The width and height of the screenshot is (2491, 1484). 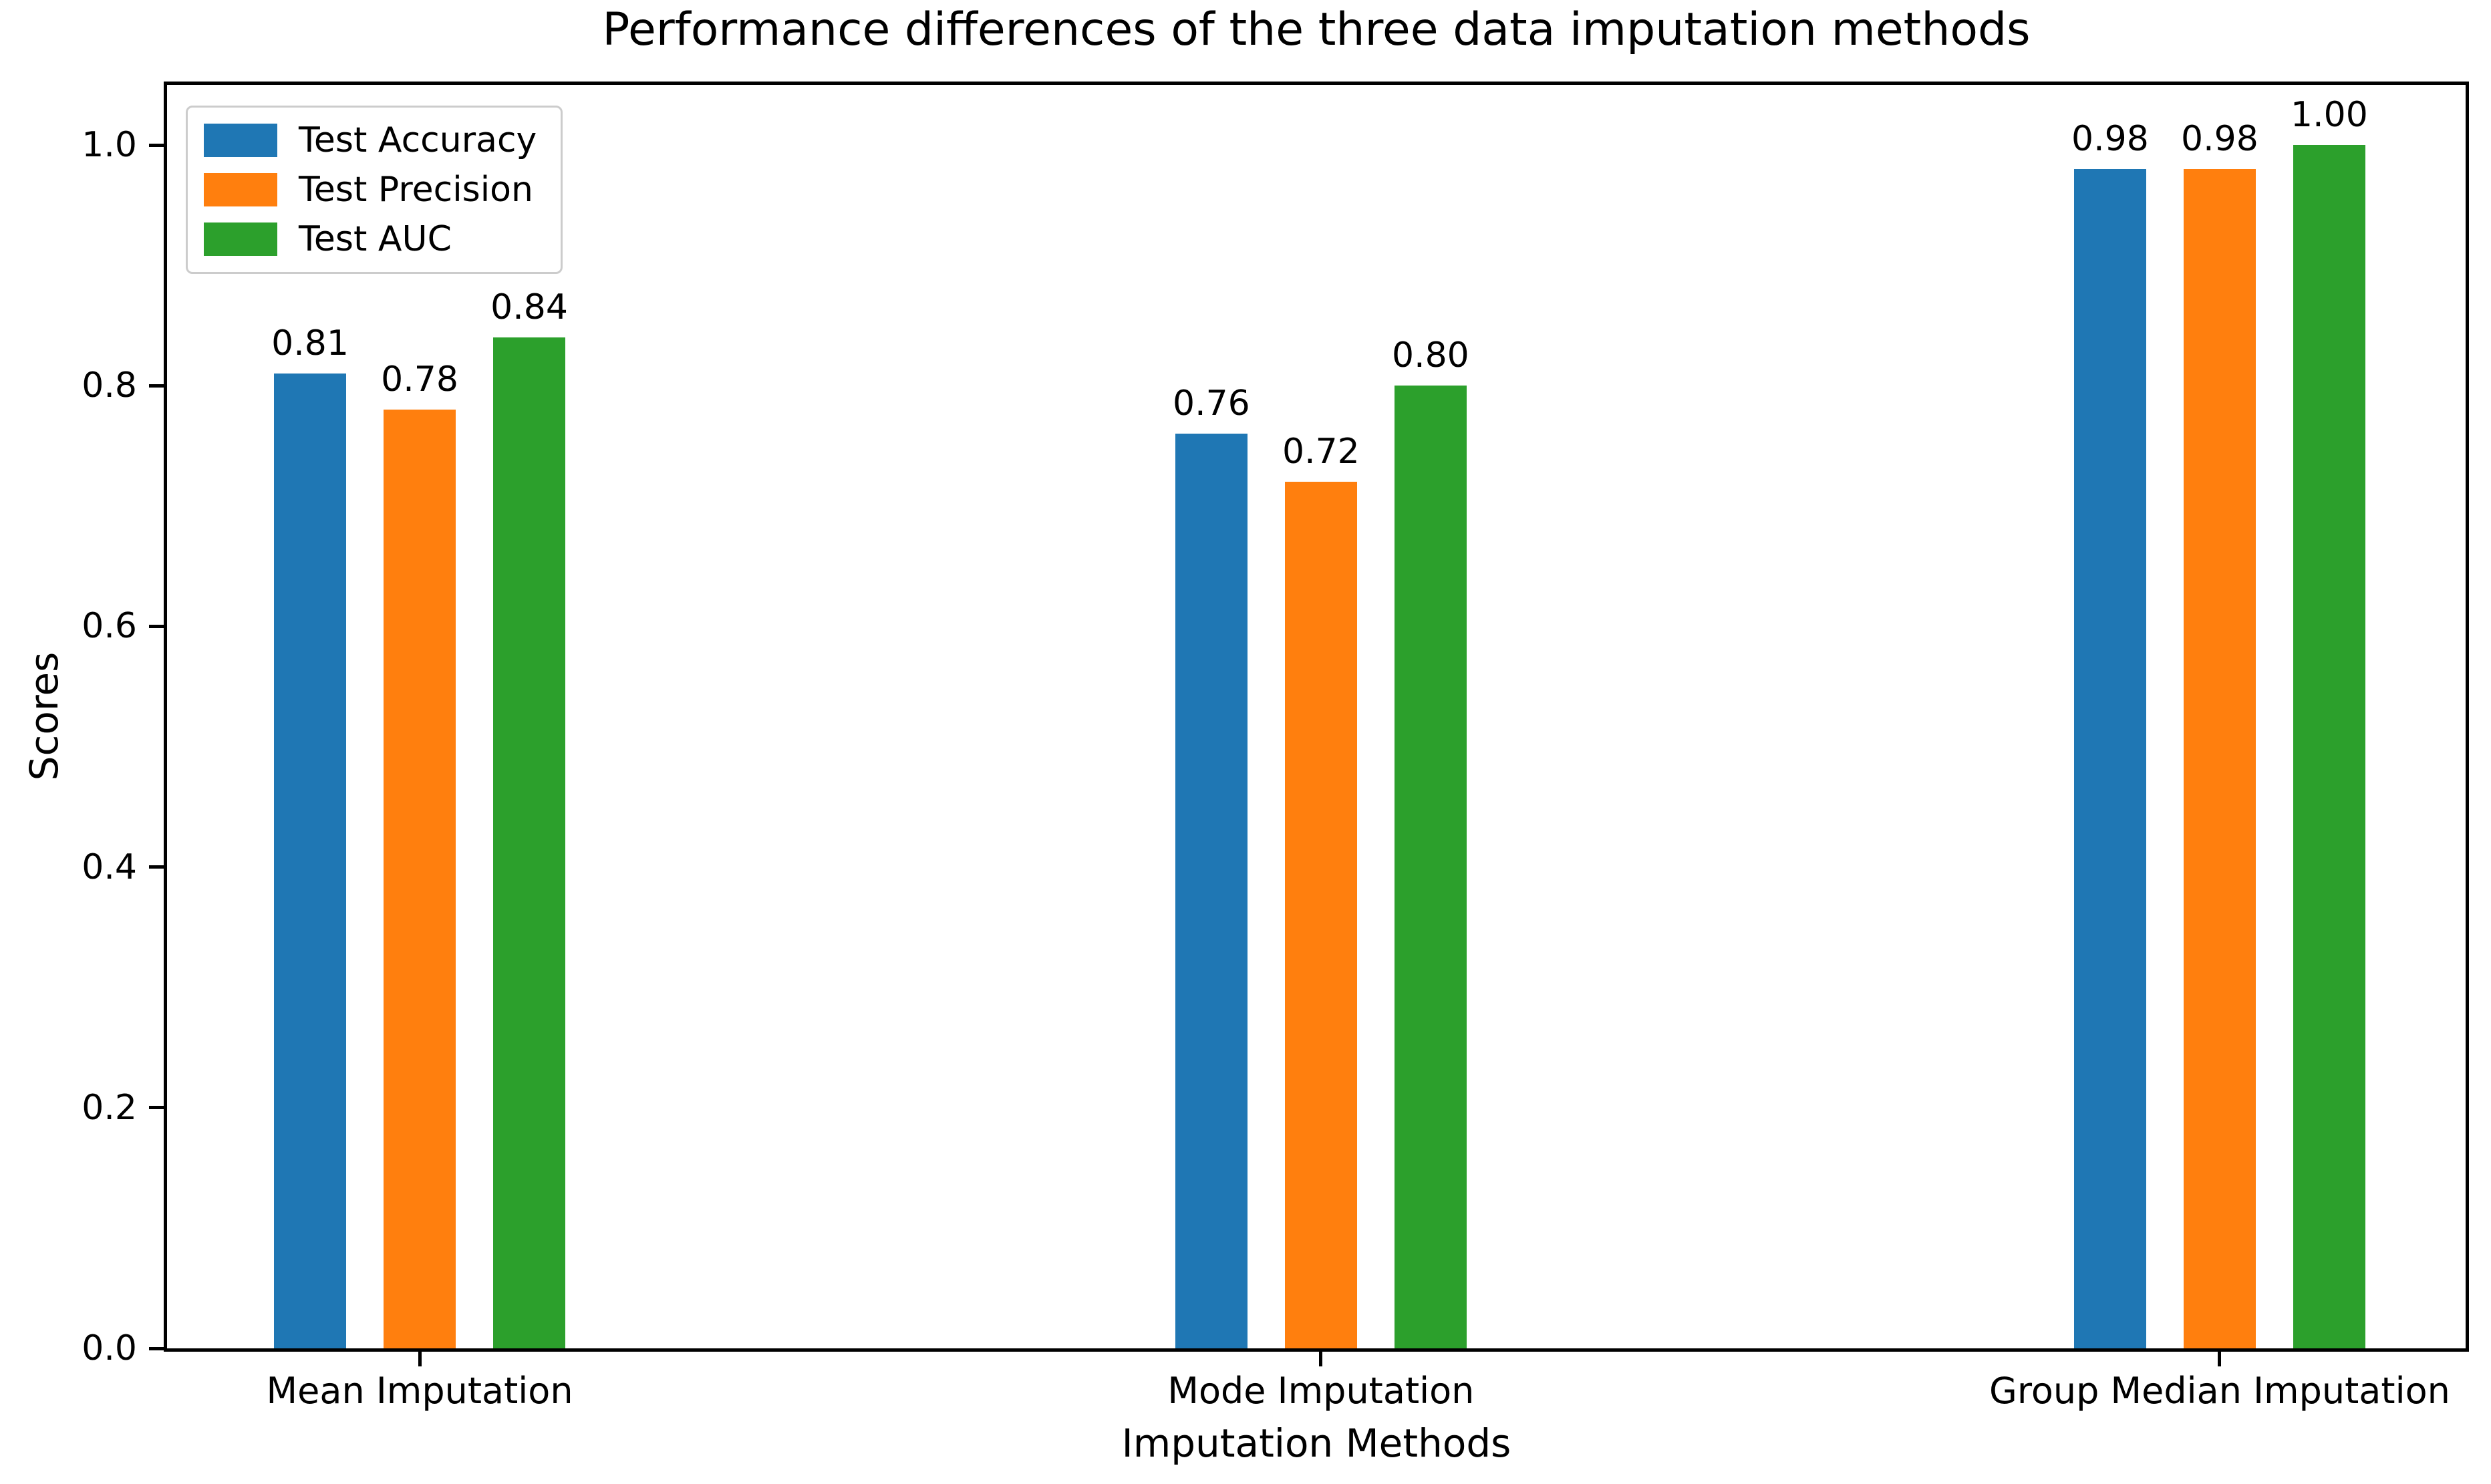 What do you see at coordinates (2219, 139) in the screenshot?
I see `bar-value-label-test-precision-3: 0.98` at bounding box center [2219, 139].